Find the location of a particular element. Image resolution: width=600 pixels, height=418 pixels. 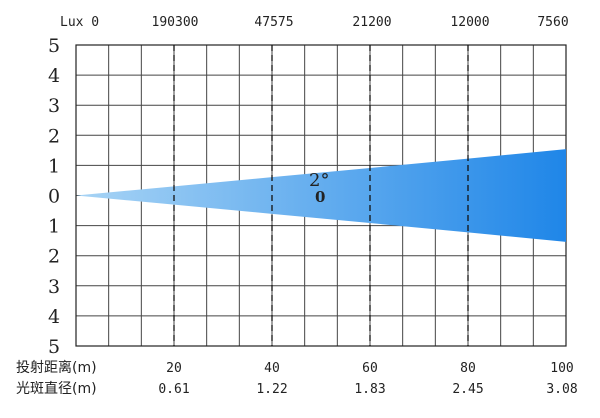

diameter-label: 光斑直径(m) is located at coordinates (56, 388).